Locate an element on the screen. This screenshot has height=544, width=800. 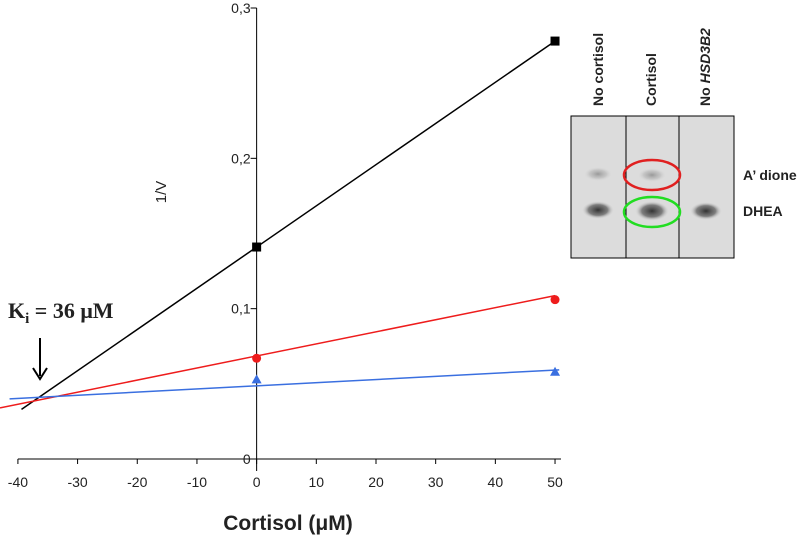
annotation: Ki = 36 μM is located at coordinates (61, 312).